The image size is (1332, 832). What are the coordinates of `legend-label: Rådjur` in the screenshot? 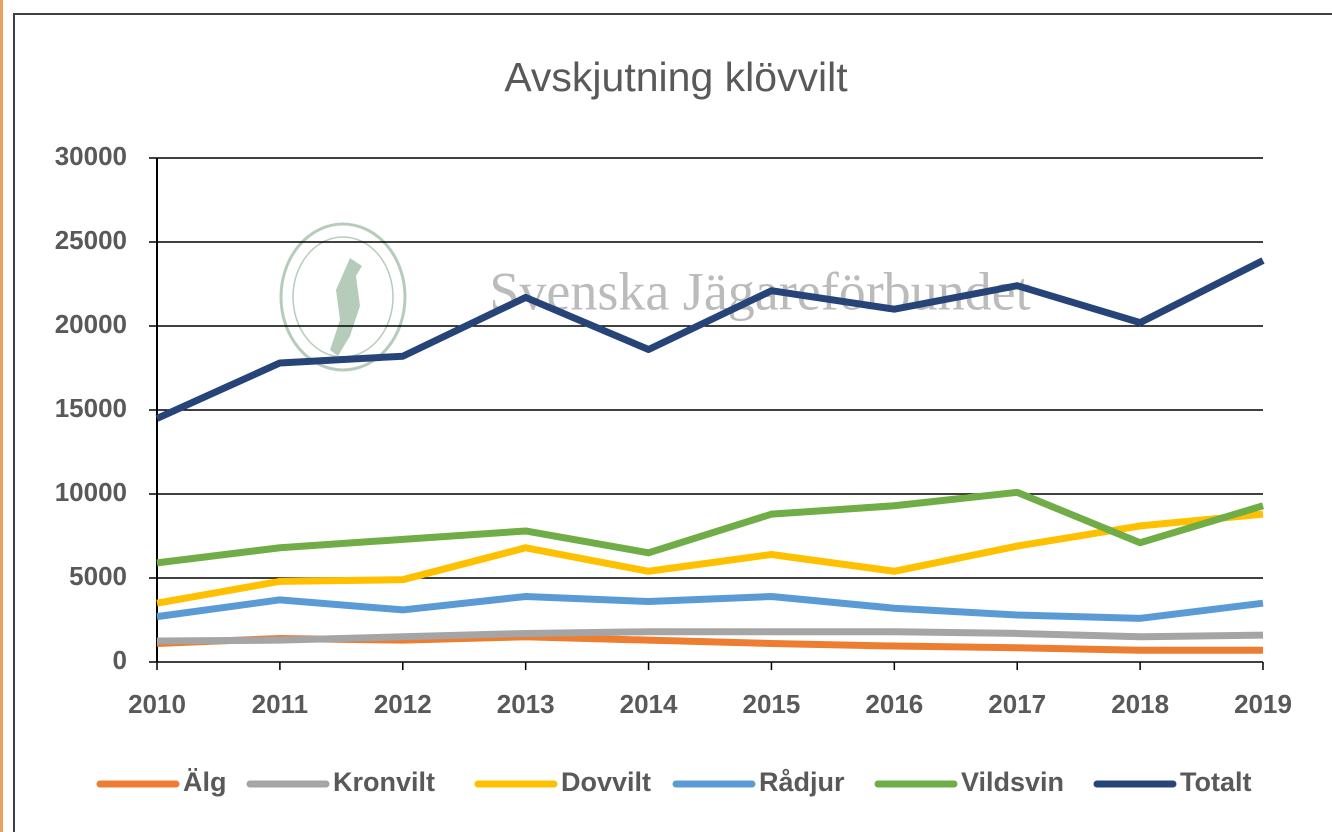 It's located at (802, 782).